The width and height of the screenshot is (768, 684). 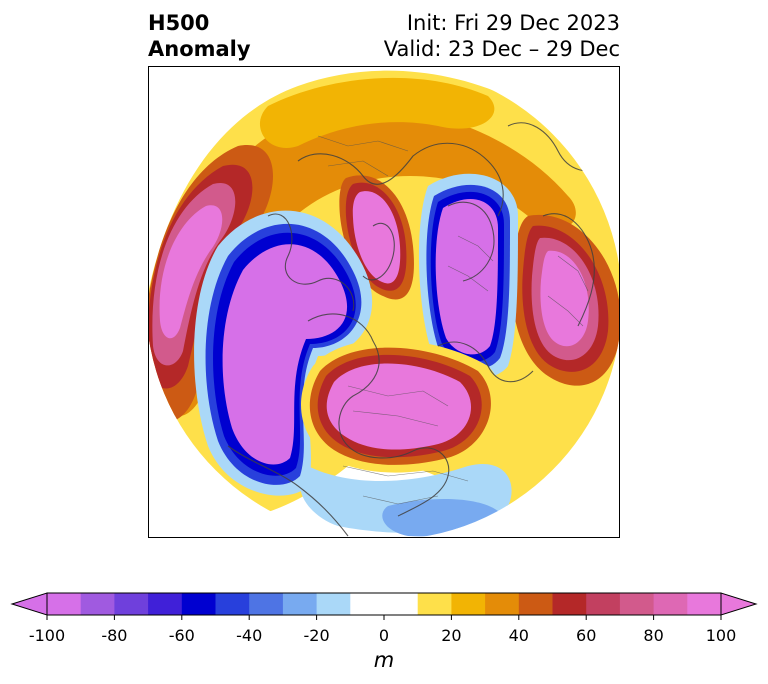 I want to click on colorbar-tick-label: -100, so click(x=47, y=635).